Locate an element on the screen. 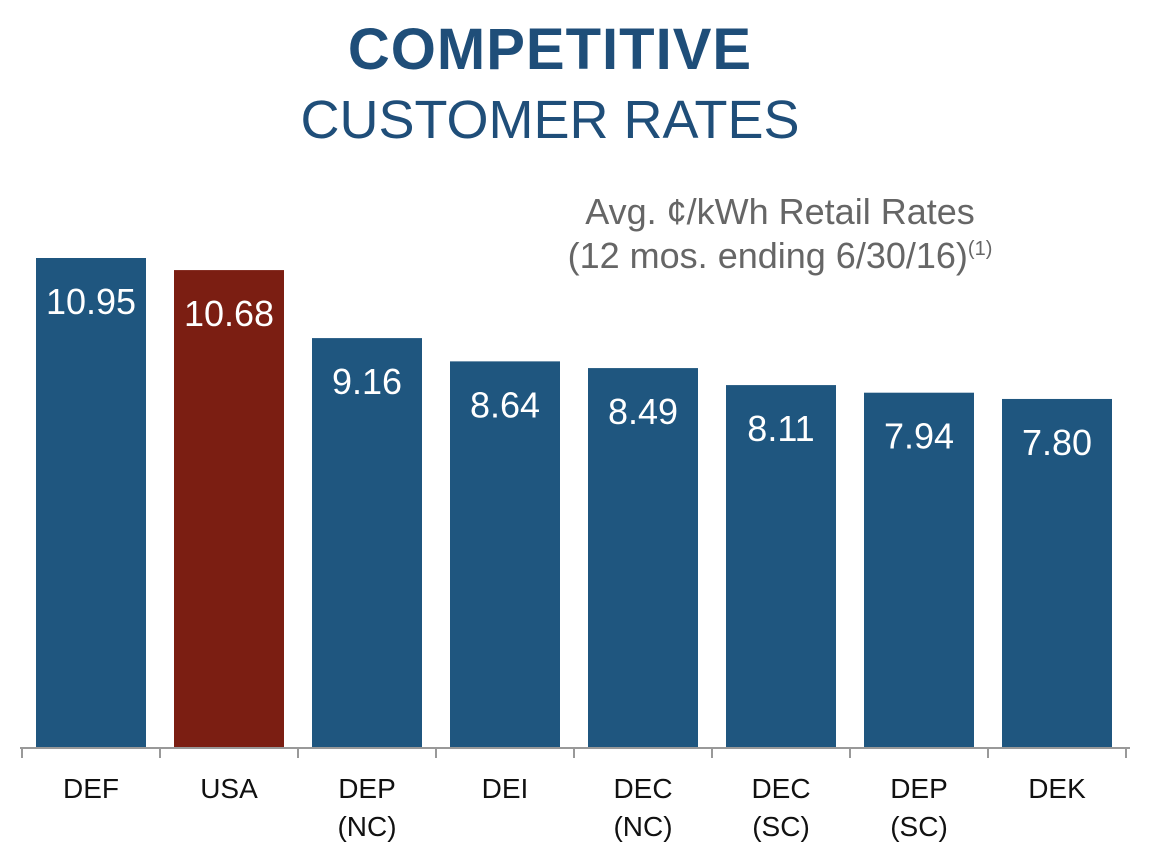  category-label-5-line-1: (SC) is located at coordinates (781, 826).